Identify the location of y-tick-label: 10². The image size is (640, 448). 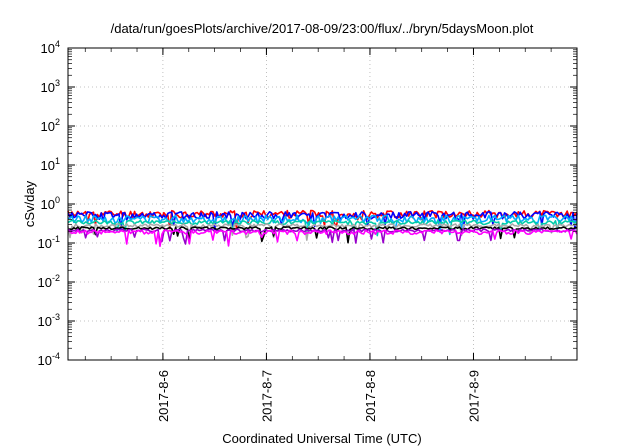
(50, 125).